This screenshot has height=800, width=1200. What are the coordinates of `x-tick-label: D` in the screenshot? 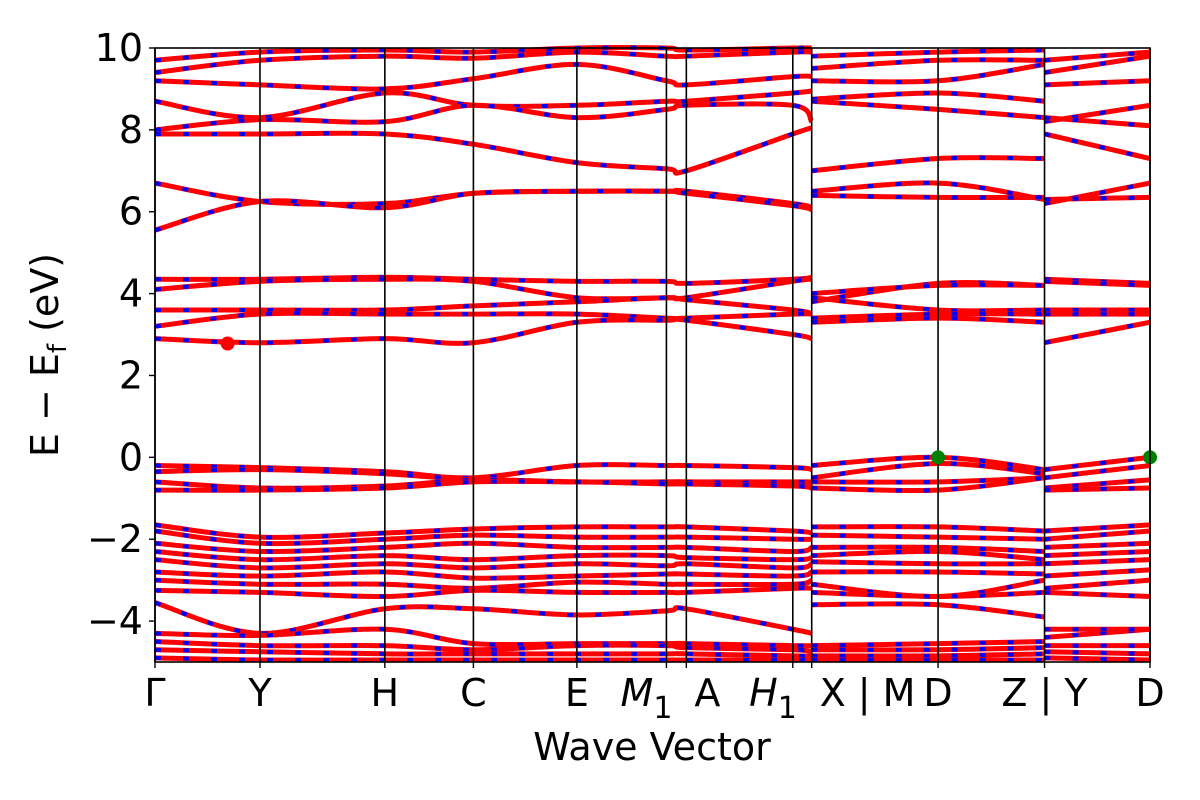 It's located at (1149, 693).